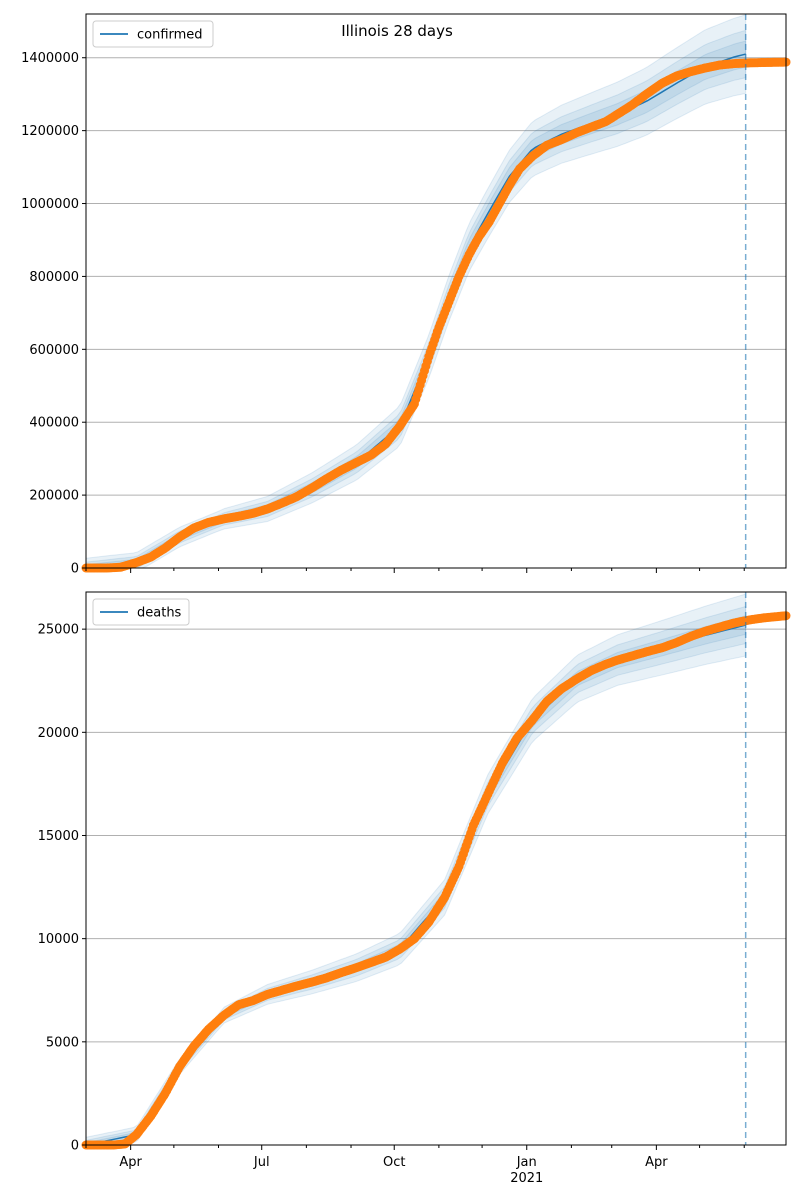 The height and width of the screenshot is (1200, 800). Describe the element at coordinates (58, 836) in the screenshot. I see `y-tick-label: 15000` at that location.